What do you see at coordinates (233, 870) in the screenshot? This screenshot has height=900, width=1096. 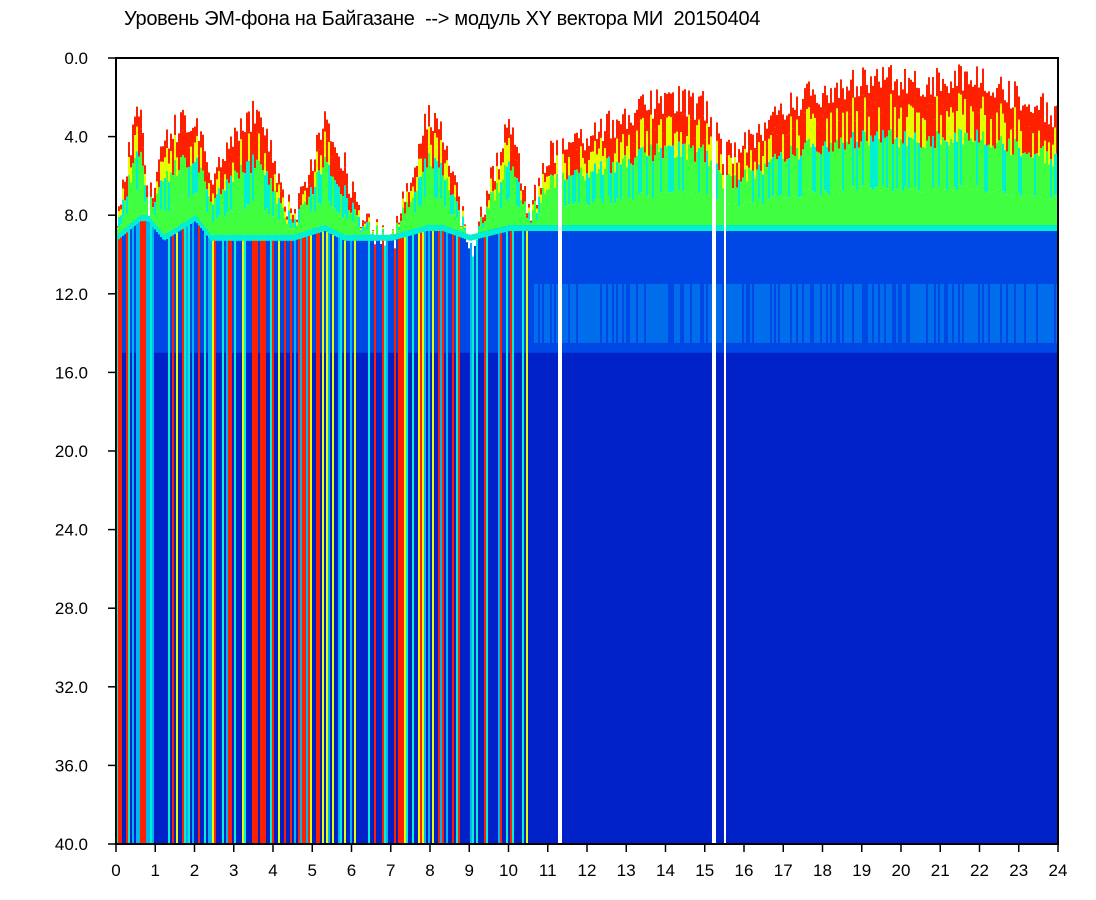 I see `x-tick-label-3: 3` at bounding box center [233, 870].